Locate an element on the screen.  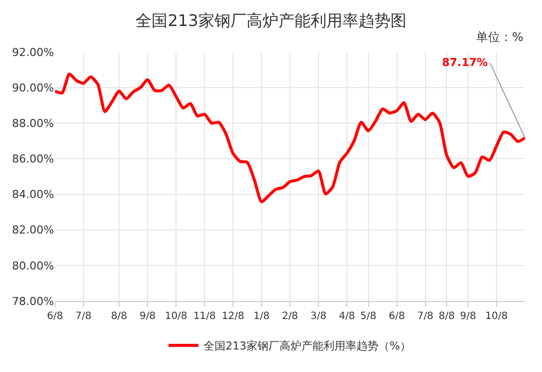
y-tick-label: 78.00% is located at coordinates (33, 301).